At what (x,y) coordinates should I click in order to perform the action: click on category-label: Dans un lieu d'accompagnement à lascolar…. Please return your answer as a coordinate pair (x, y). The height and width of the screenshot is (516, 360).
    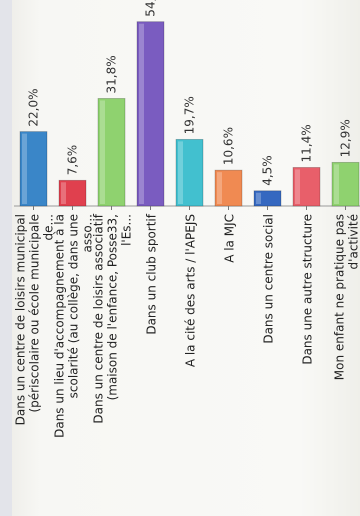
    Looking at the image, I should click on (74, 326).